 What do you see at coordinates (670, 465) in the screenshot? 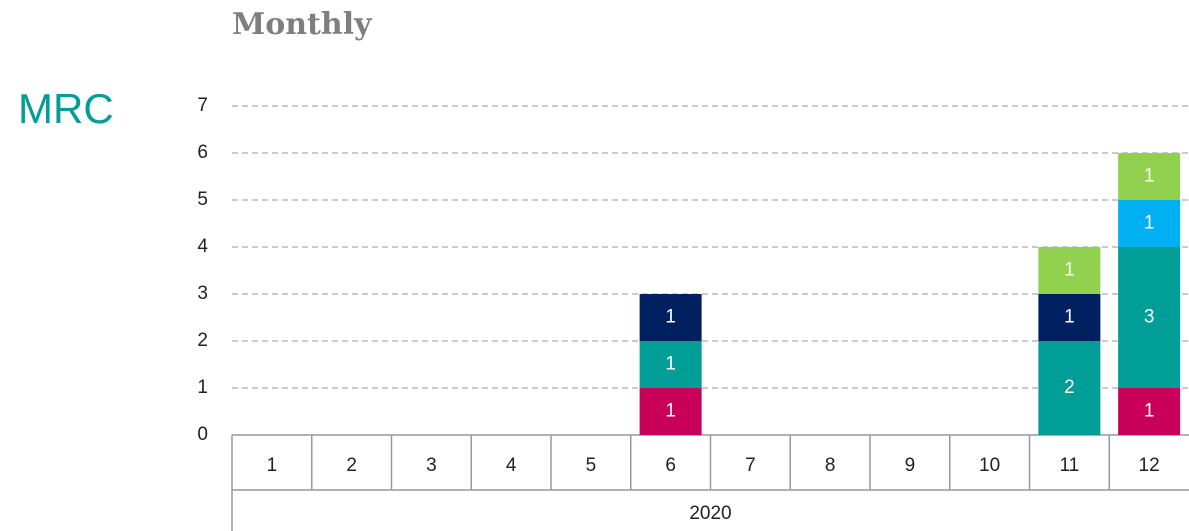
I see `x-tick-label: 6` at bounding box center [670, 465].